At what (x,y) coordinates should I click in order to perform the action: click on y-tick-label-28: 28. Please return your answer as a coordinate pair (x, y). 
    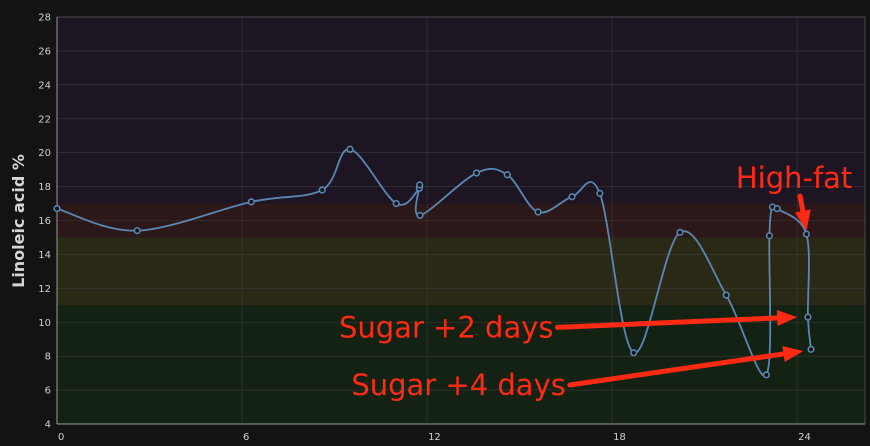
    Looking at the image, I should click on (44, 18).